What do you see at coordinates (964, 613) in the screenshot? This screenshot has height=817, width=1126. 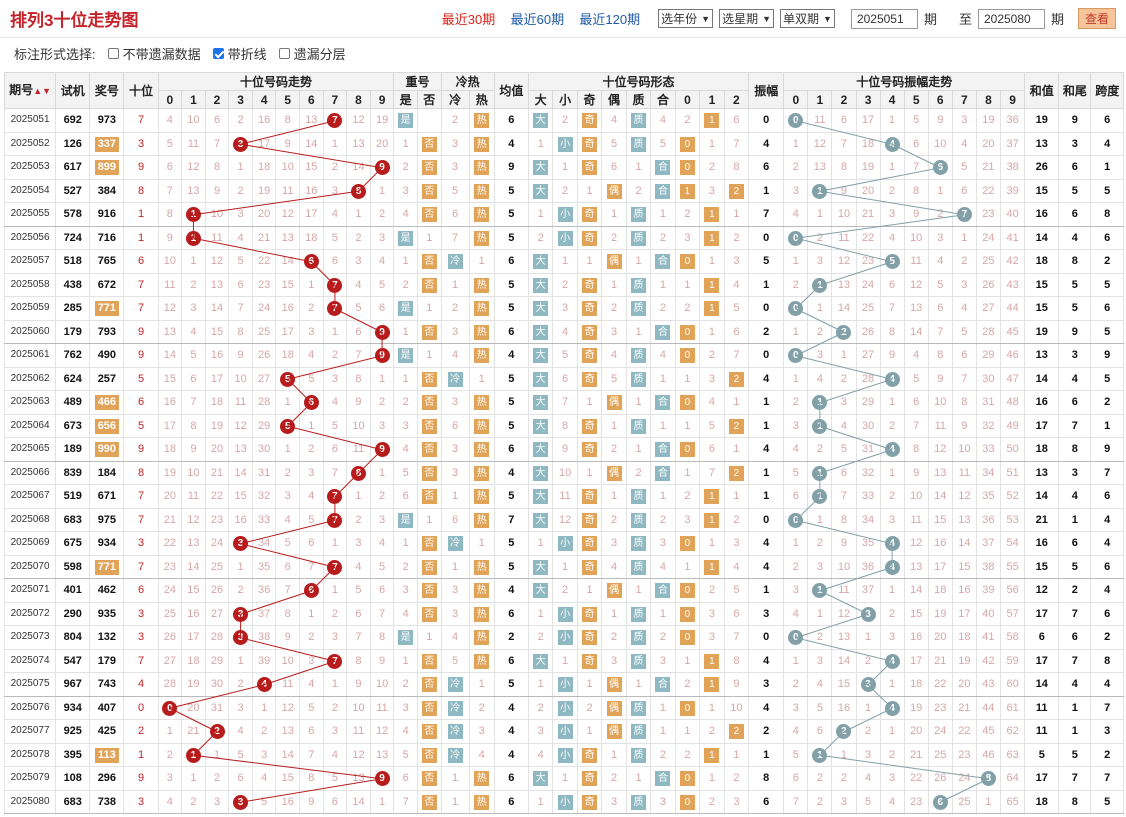 I see `amp-trend-cell: 17` at bounding box center [964, 613].